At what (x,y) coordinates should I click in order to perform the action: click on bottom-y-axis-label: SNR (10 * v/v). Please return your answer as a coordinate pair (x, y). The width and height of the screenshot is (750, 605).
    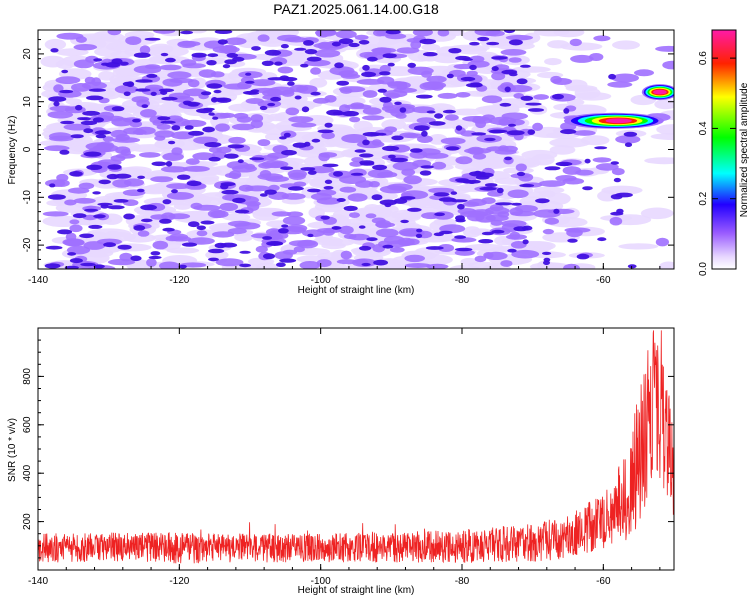
    Looking at the image, I should click on (12, 450).